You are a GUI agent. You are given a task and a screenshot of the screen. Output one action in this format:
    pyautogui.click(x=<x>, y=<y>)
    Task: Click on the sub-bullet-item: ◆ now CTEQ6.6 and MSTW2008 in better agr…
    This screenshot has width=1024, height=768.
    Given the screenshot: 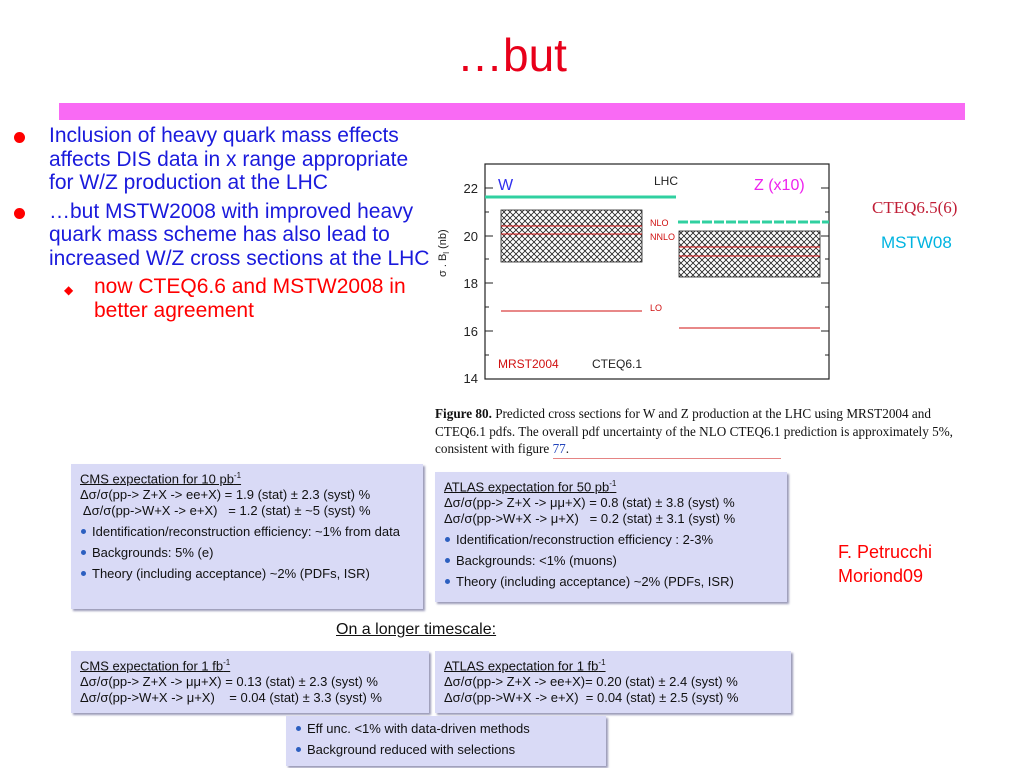 What is the action you would take?
    pyautogui.click(x=224, y=298)
    